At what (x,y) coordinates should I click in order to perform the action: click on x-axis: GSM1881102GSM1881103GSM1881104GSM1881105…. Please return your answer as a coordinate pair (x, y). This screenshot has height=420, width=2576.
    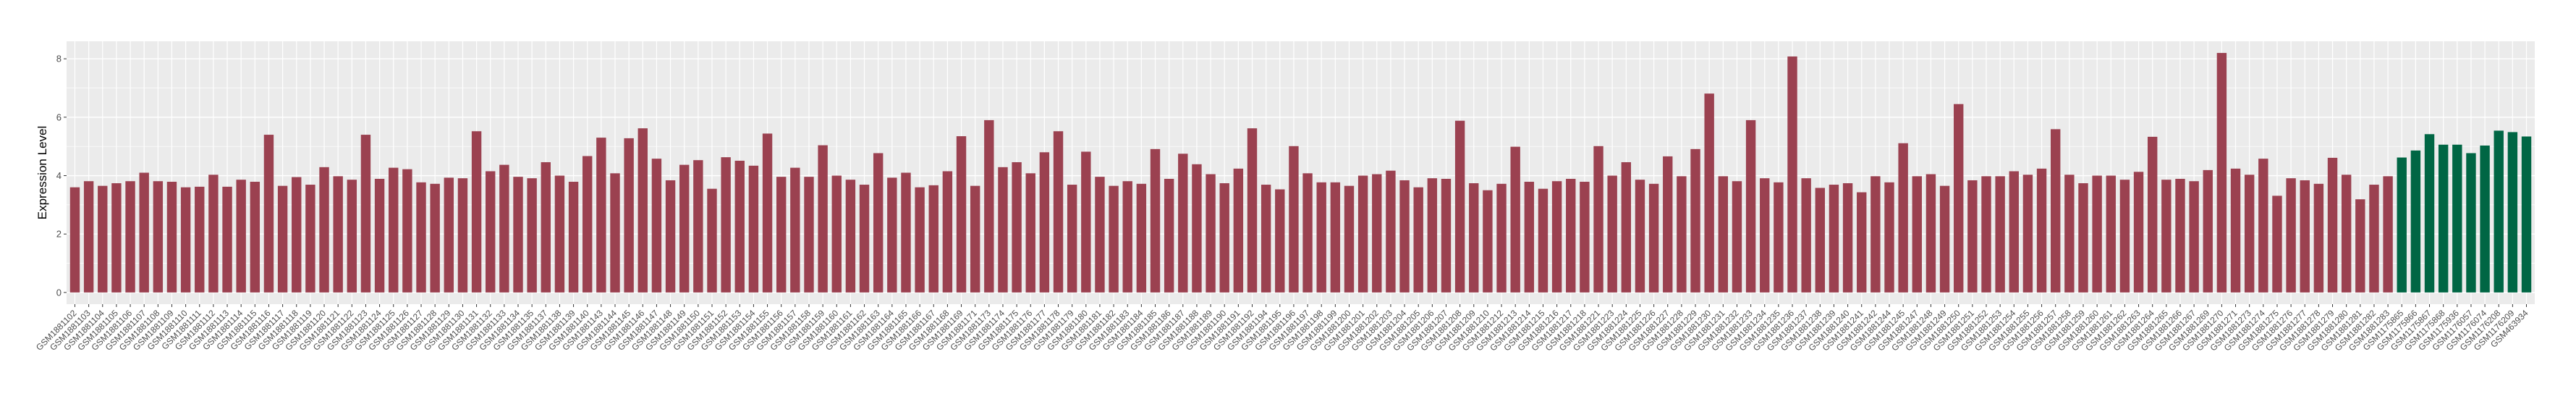
    Looking at the image, I should click on (1282, 328).